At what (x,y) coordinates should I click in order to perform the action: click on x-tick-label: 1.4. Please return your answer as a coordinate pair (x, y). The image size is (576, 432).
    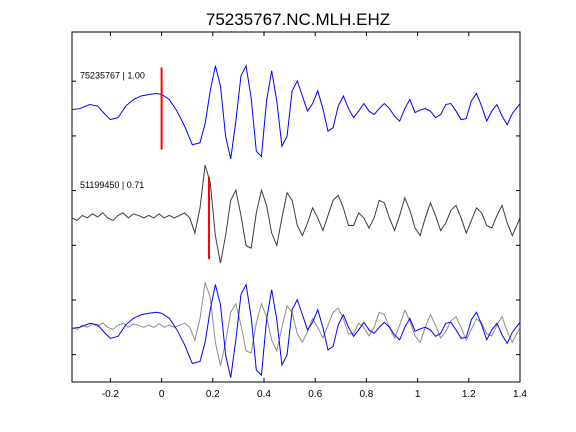
    Looking at the image, I should click on (520, 394).